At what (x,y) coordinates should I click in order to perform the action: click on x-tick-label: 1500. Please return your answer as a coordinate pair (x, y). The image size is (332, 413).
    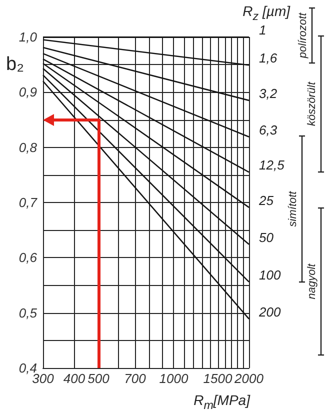
    Looking at the image, I should click on (218, 378).